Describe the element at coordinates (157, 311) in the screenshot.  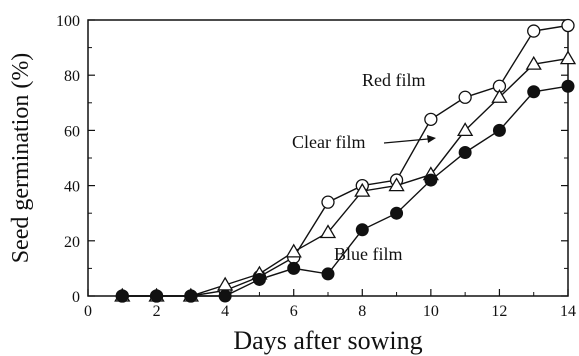
I see `x-tick-label: 2` at that location.